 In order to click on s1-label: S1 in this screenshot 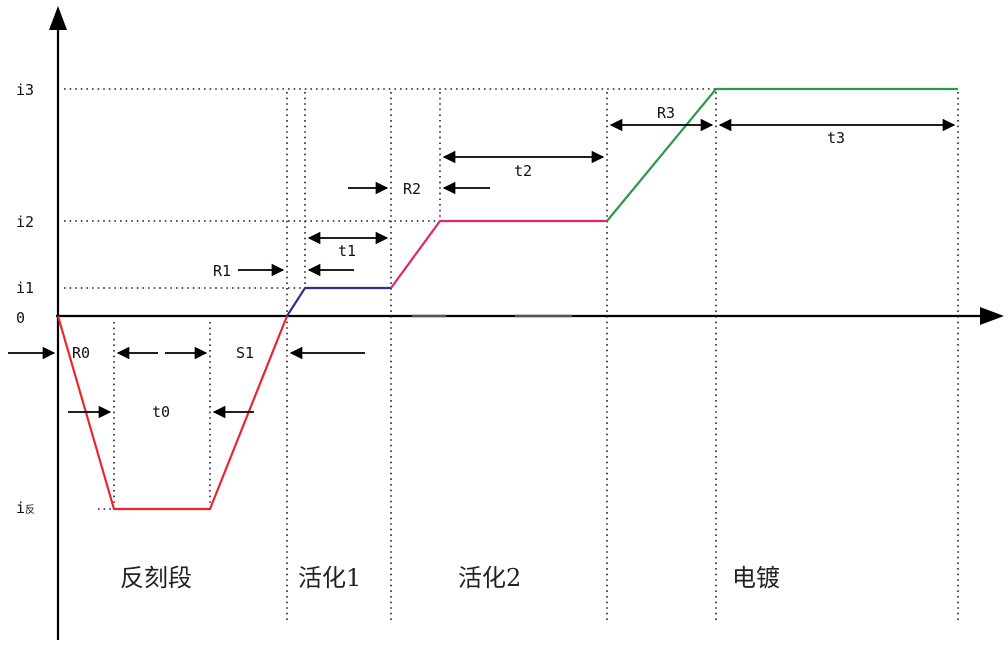, I will do `click(245, 353)`.